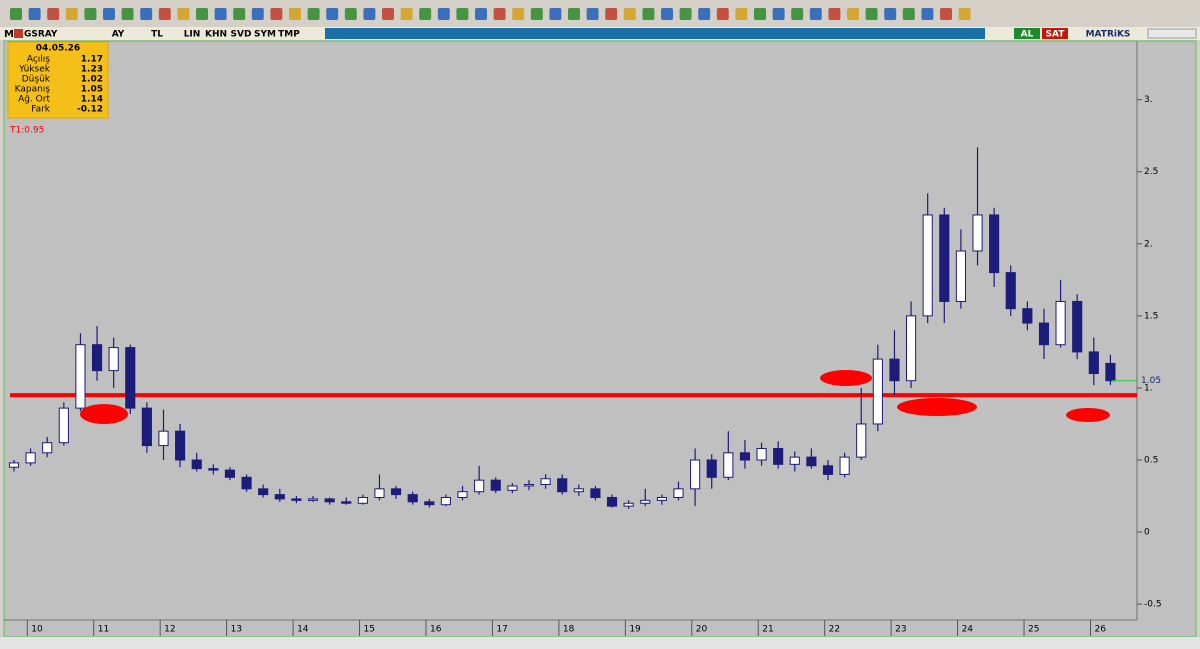 Image resolution: width=1200 pixels, height=649 pixels. I want to click on x-tick-label: 18, so click(569, 630).